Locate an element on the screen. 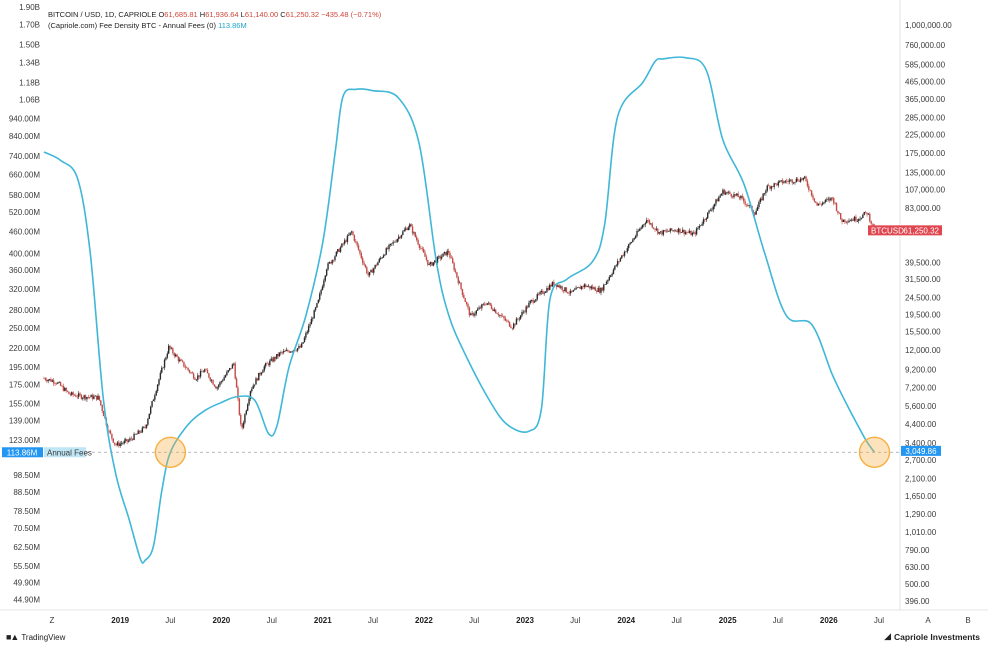 Image resolution: width=988 pixels, height=647 pixels. legend-open: 61,685.81 is located at coordinates (181, 14).